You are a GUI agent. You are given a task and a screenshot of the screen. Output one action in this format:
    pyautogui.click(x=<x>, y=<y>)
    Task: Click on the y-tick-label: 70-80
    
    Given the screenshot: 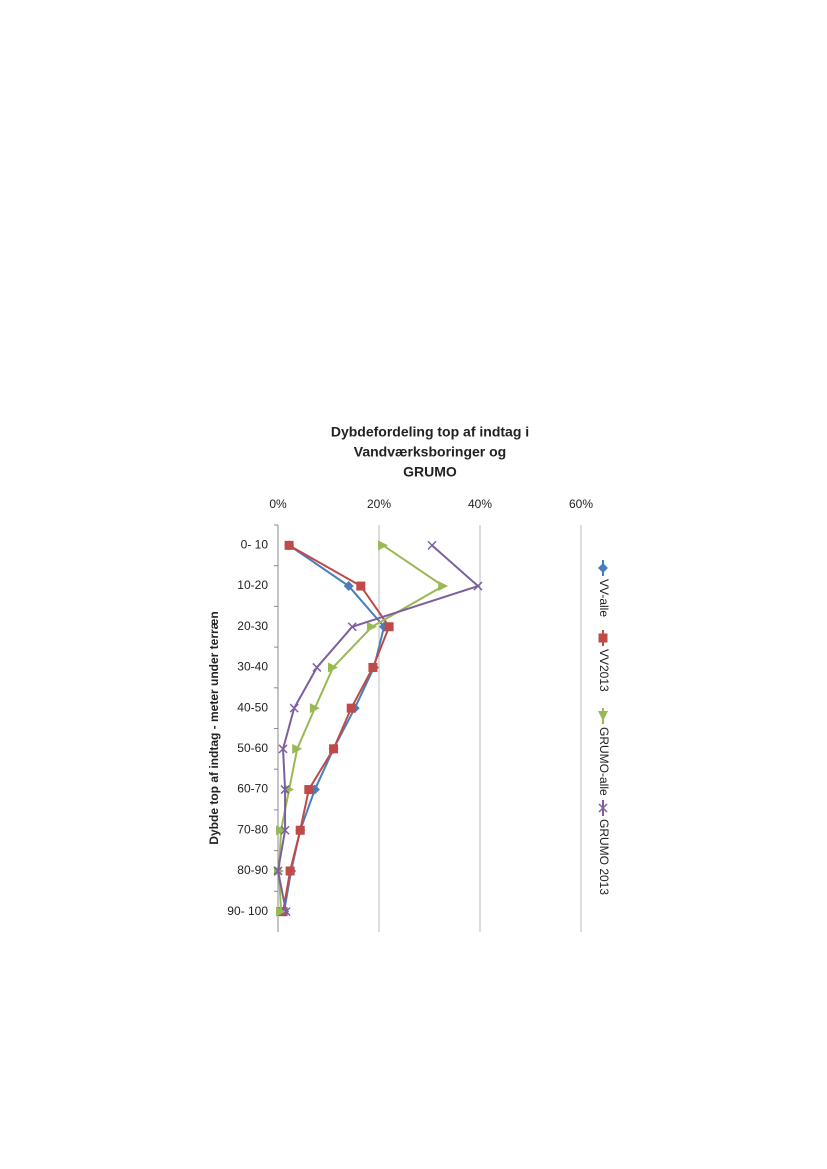 What is the action you would take?
    pyautogui.click(x=252, y=829)
    